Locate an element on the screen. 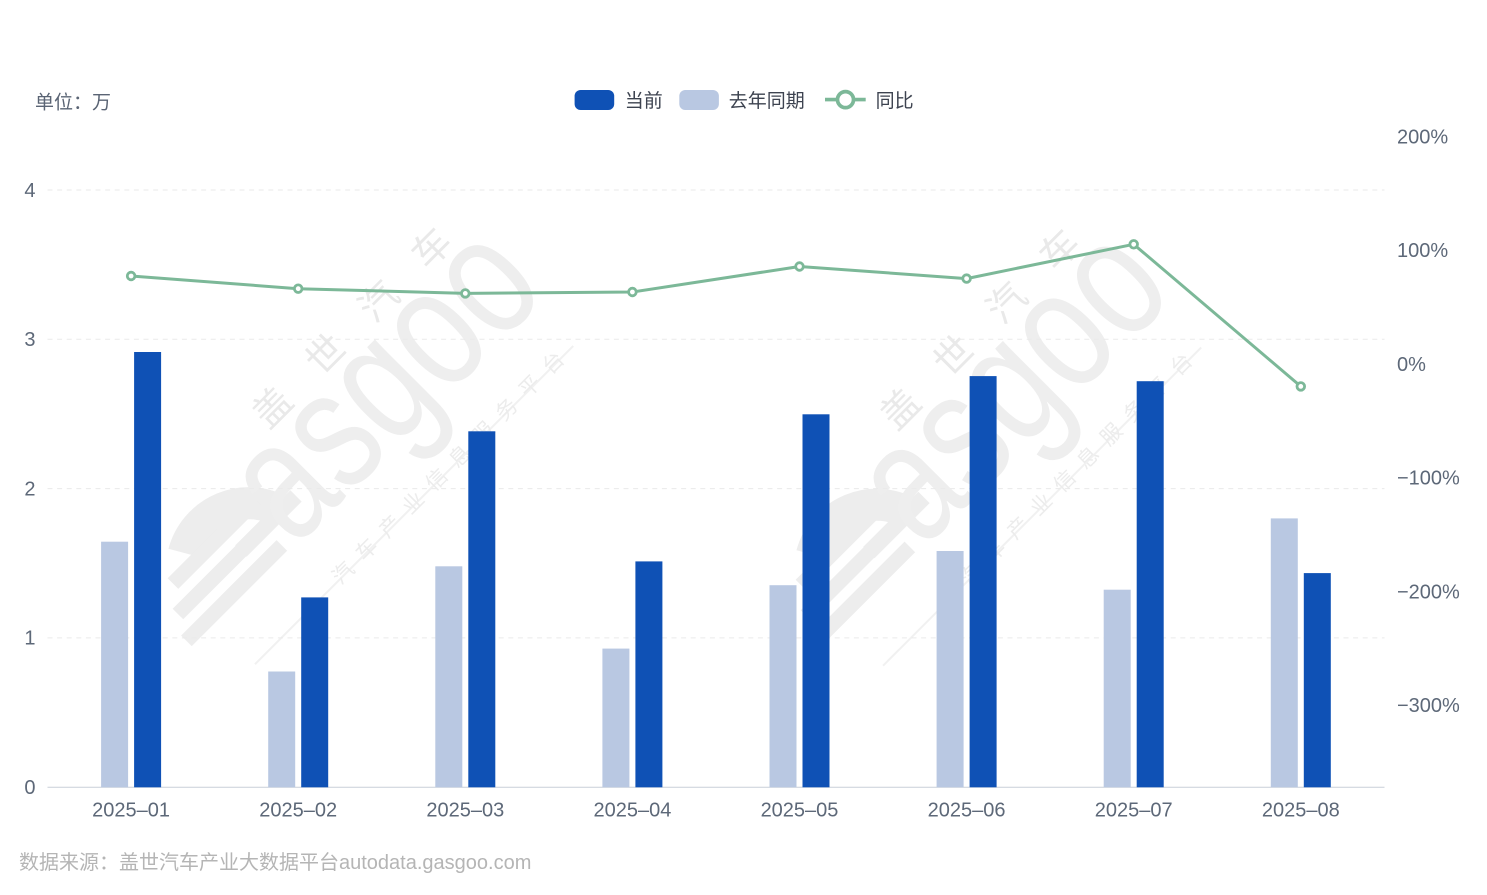  svg-text: 2025–06 is located at coordinates (967, 811).